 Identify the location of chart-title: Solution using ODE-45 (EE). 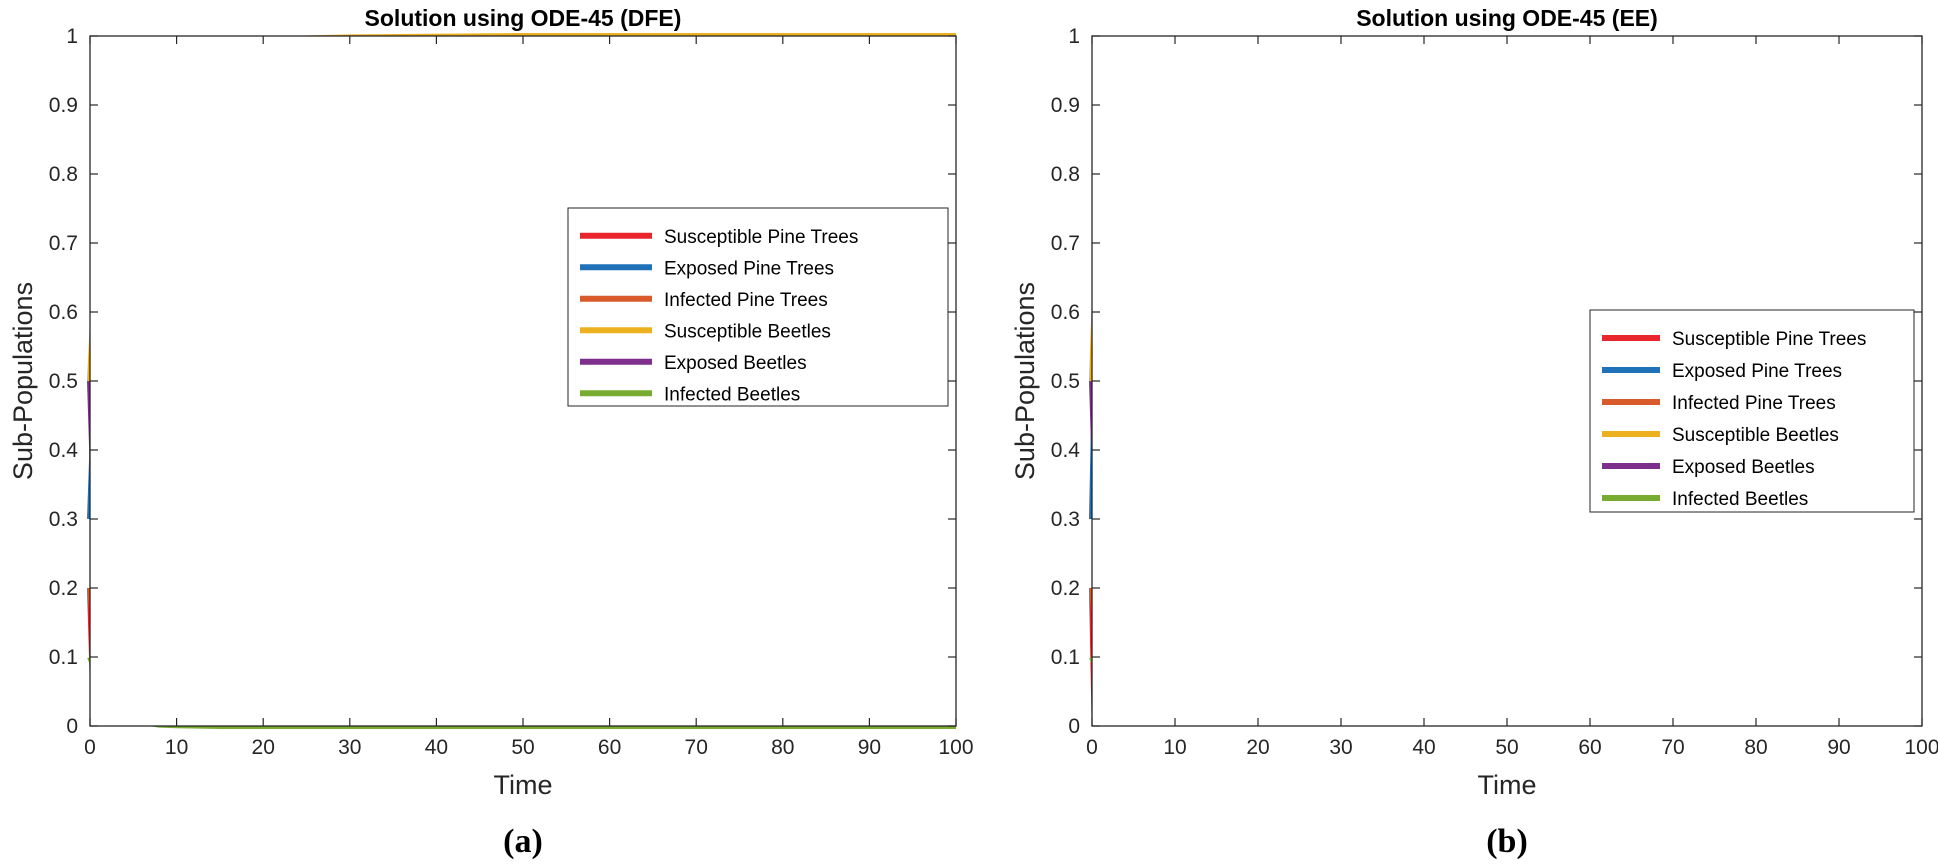
(1507, 18).